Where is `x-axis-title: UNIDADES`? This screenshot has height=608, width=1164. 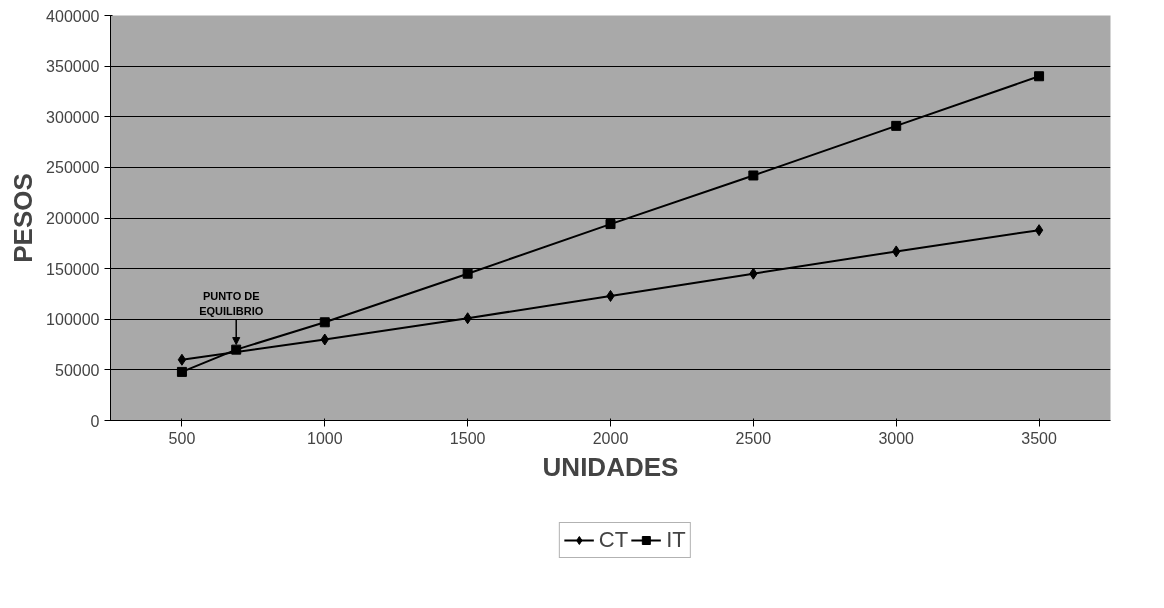
x-axis-title: UNIDADES is located at coordinates (610, 466).